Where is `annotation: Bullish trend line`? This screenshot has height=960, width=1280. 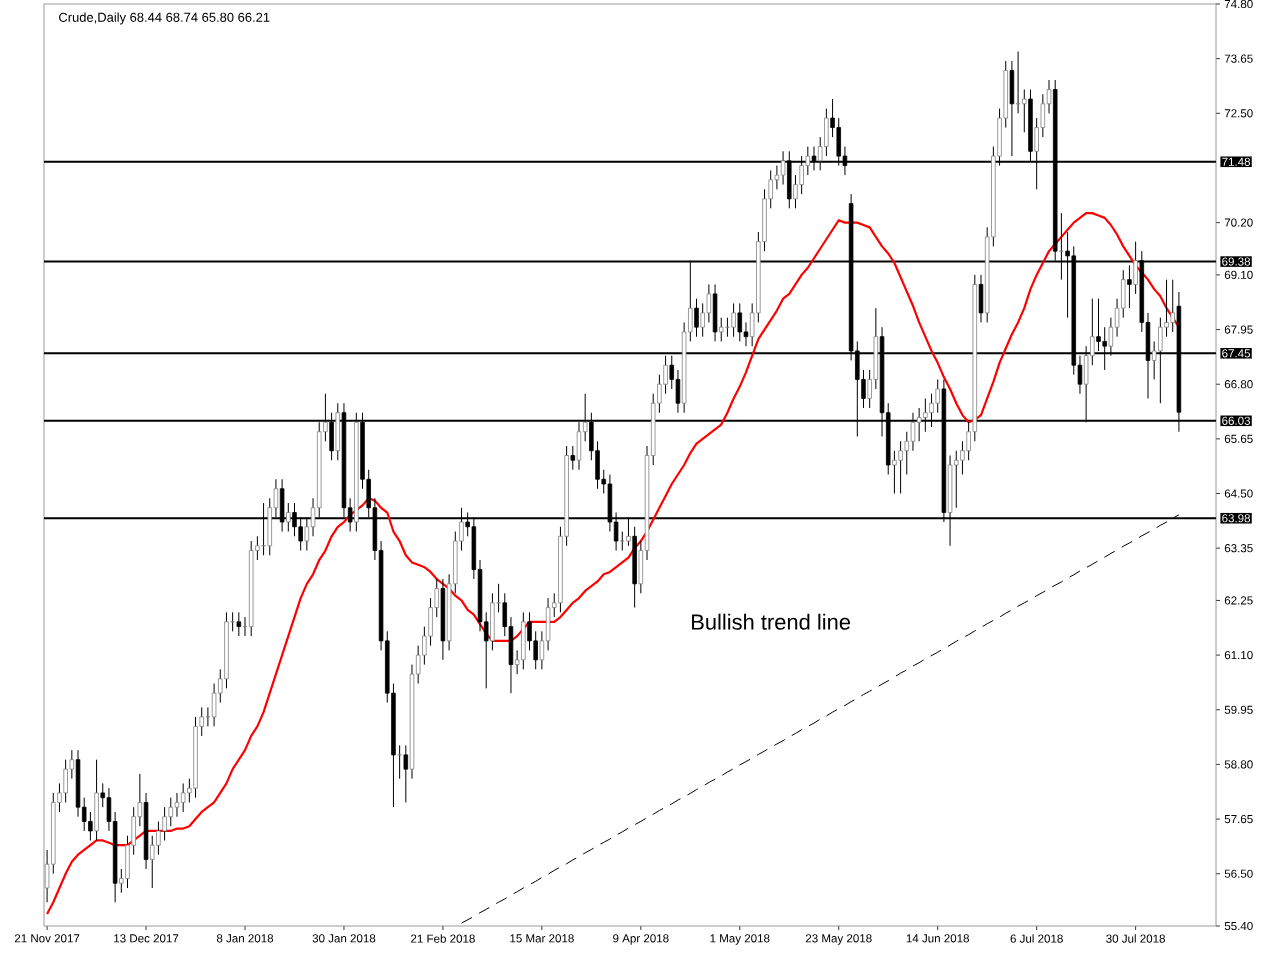
annotation: Bullish trend line is located at coordinates (771, 621).